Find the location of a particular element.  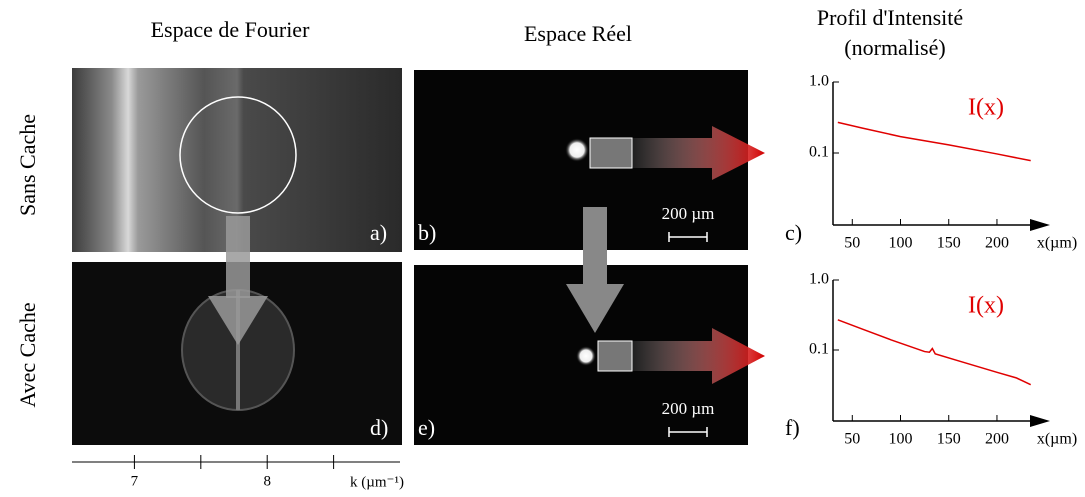

row-label: Sans Cache is located at coordinates (27, 165).